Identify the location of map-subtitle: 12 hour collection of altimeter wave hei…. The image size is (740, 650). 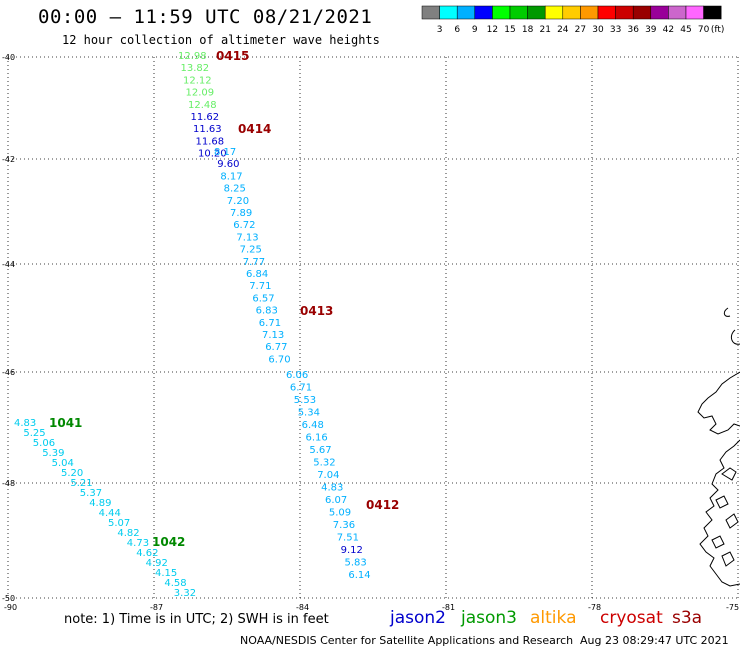
(221, 40).